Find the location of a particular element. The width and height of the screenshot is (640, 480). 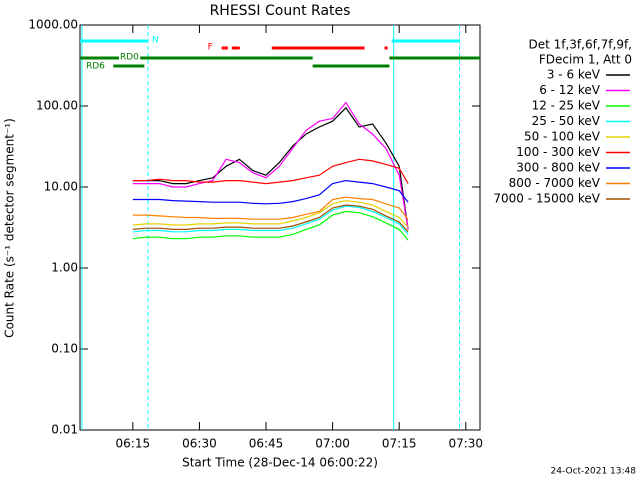

legend-label: 3 - 6 keV is located at coordinates (574, 75).